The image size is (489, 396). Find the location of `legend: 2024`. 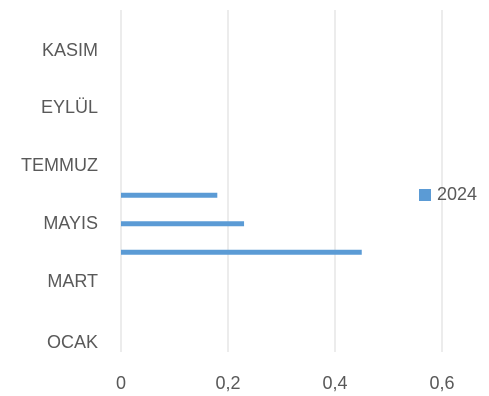

legend: 2024 is located at coordinates (448, 194).